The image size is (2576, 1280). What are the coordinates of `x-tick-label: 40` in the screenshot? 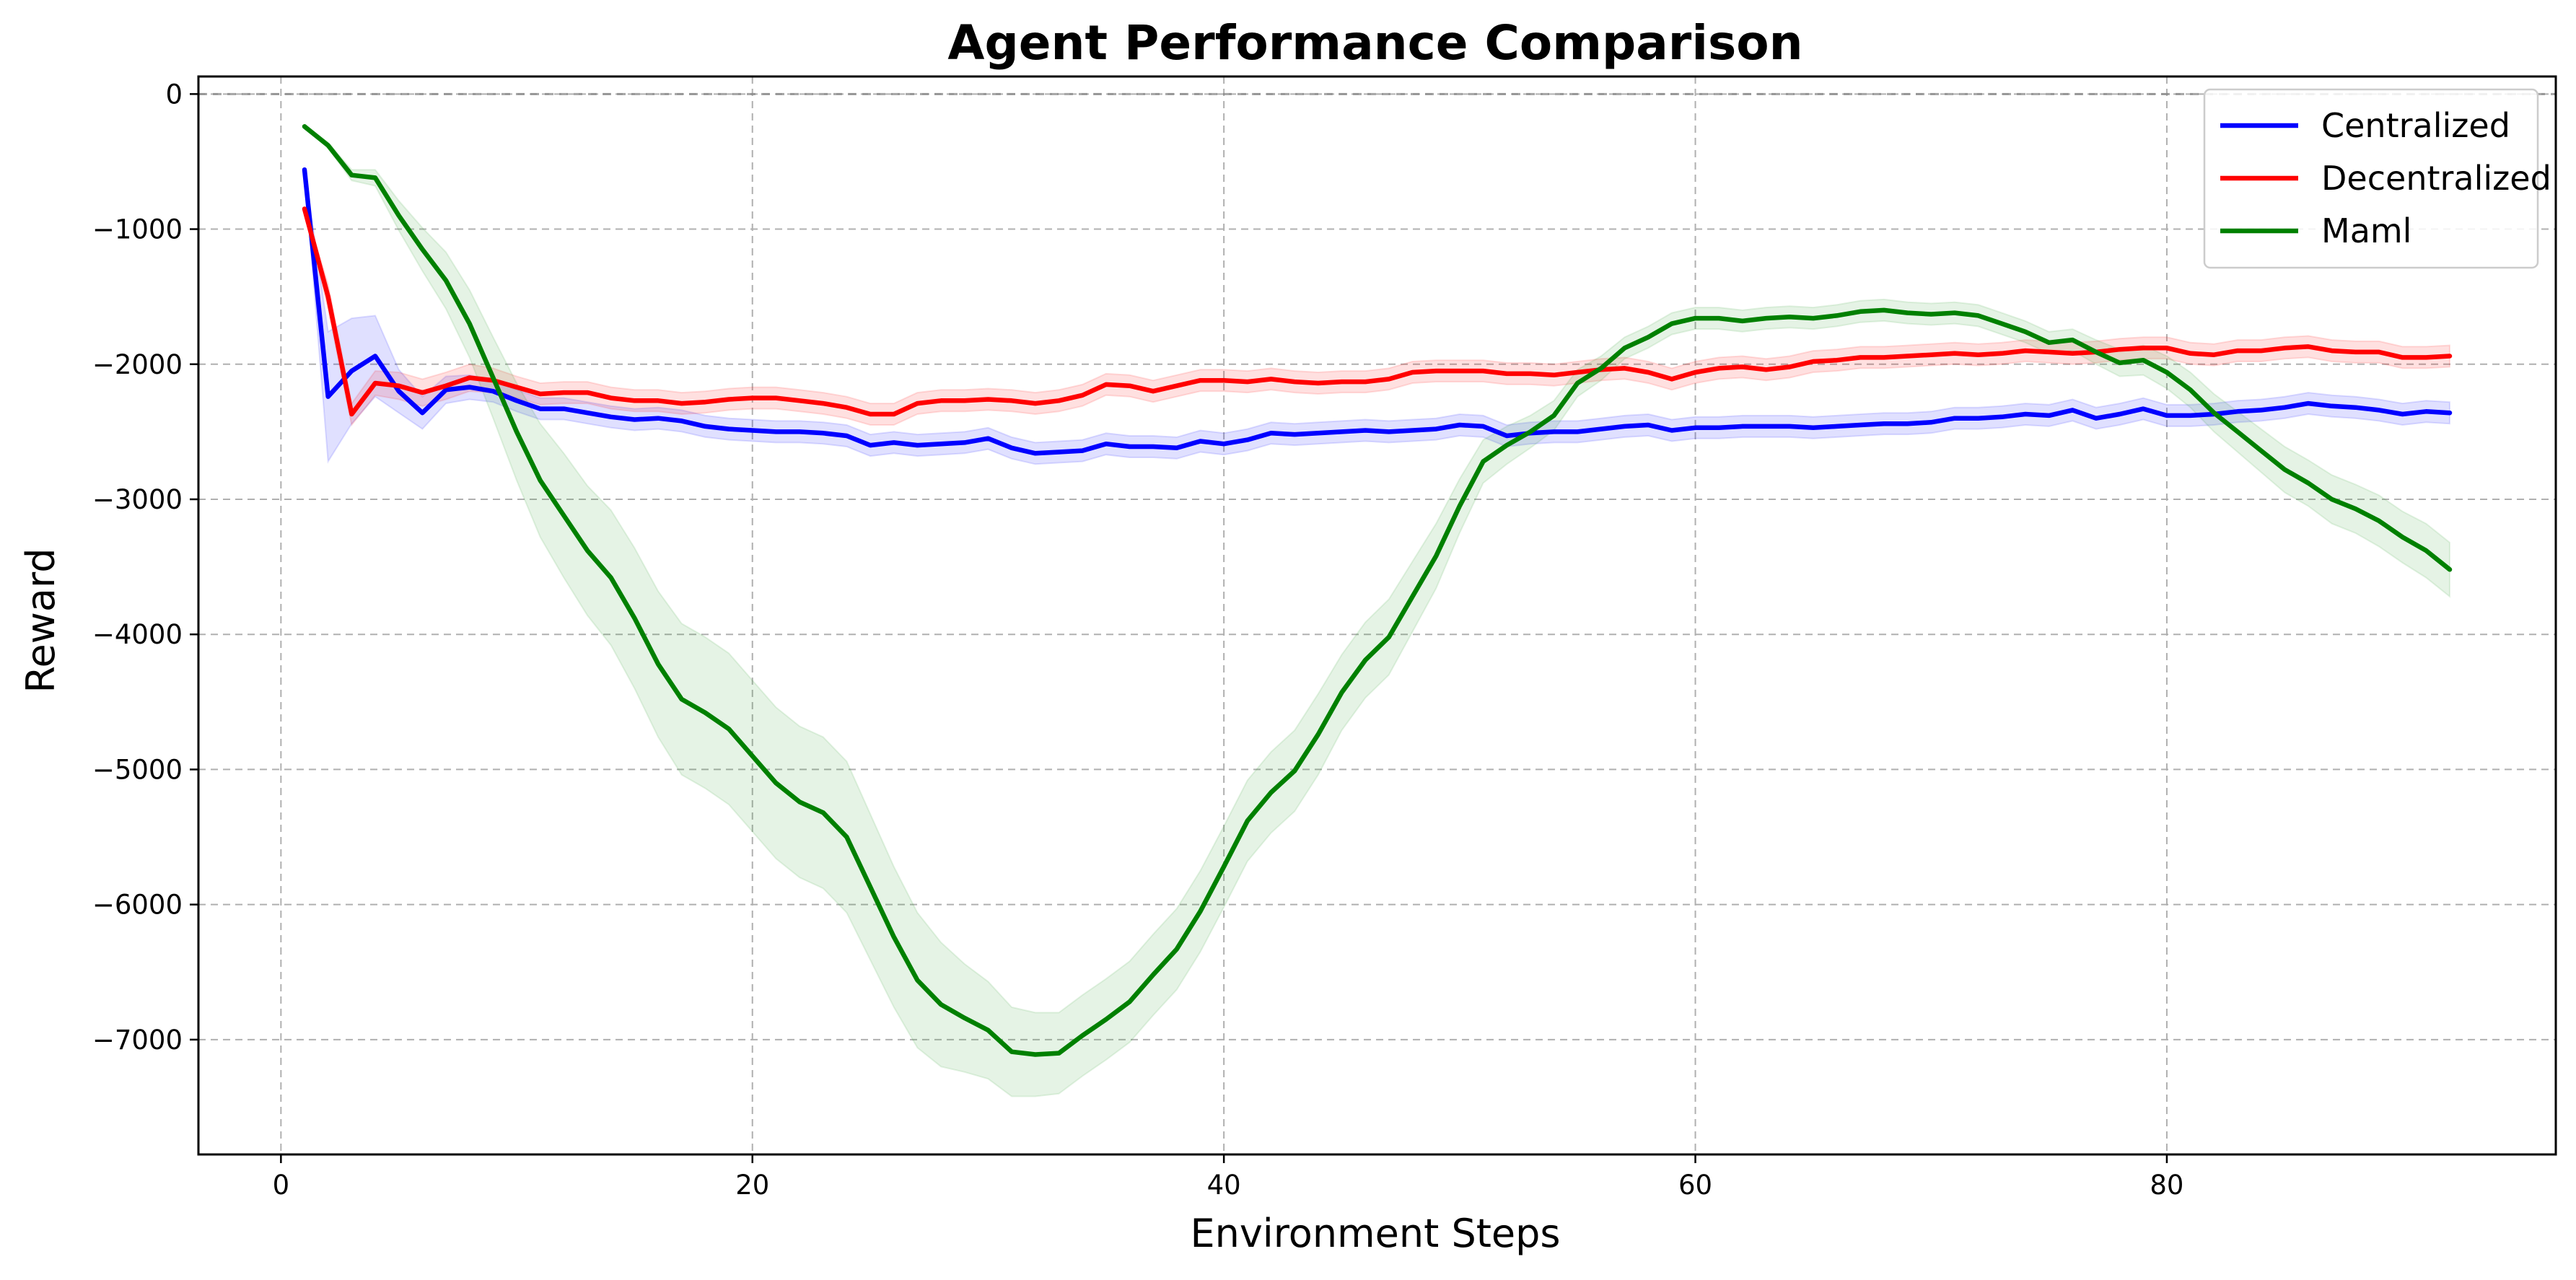 It's located at (1224, 1185).